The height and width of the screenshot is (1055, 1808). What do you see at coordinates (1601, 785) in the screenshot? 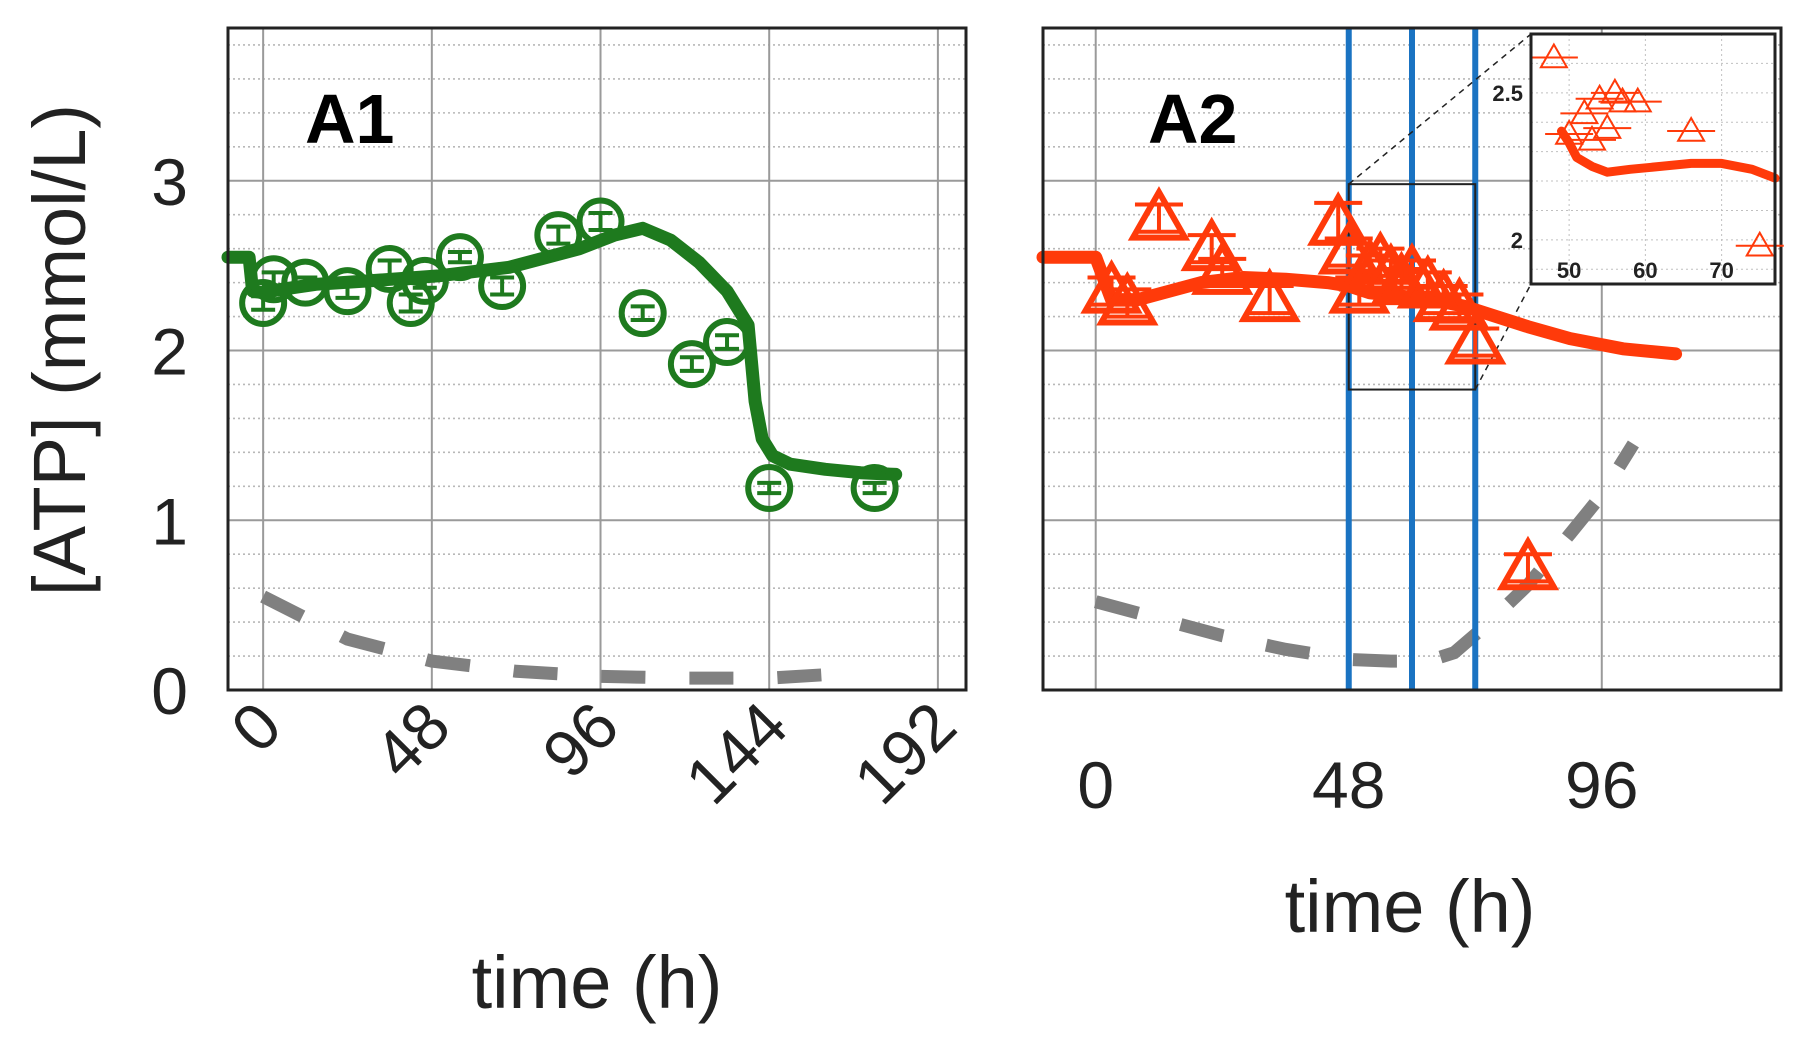
I see `a2-x-tick-label: 96` at bounding box center [1601, 785].